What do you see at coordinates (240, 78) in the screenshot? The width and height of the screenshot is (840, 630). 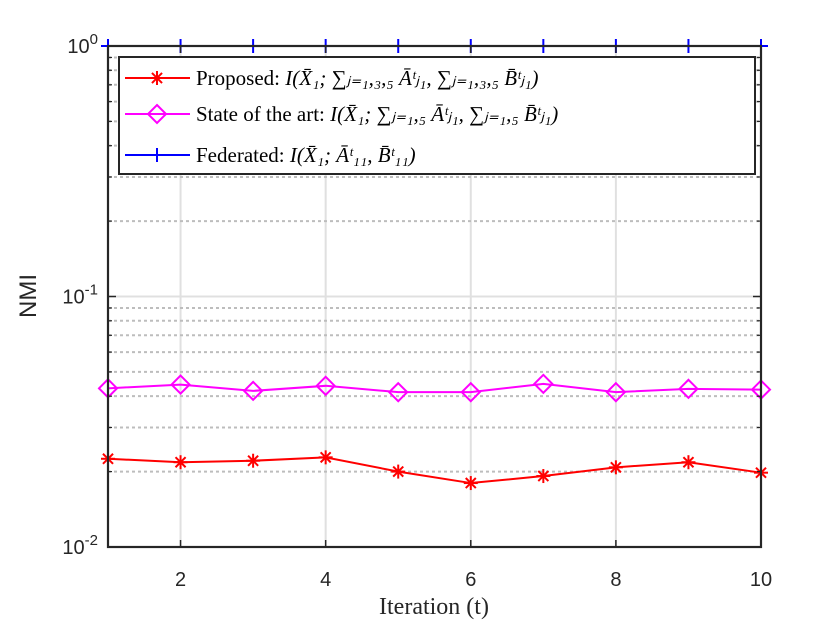 I see `legend-series-name: Proposed:` at bounding box center [240, 78].